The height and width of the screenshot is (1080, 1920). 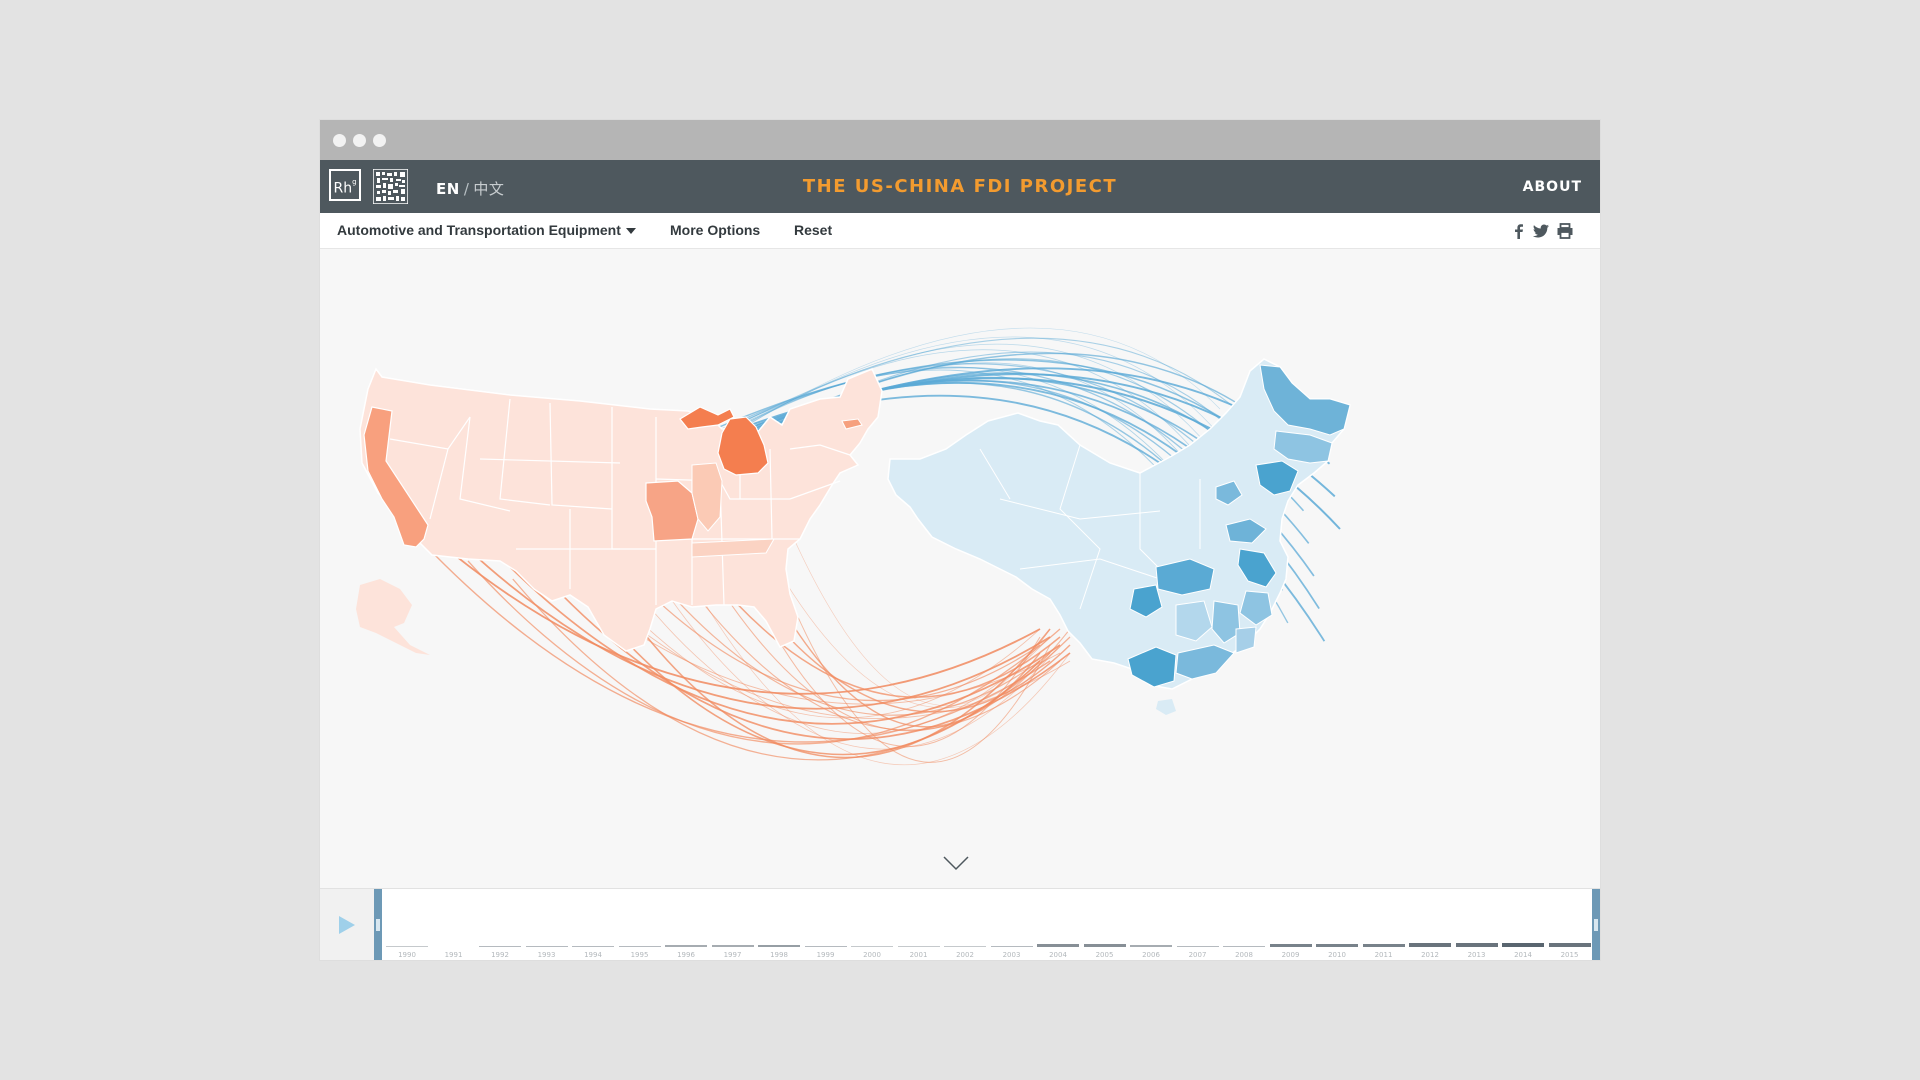 What do you see at coordinates (393, 617) in the screenshot?
I see `us-state-alaska` at bounding box center [393, 617].